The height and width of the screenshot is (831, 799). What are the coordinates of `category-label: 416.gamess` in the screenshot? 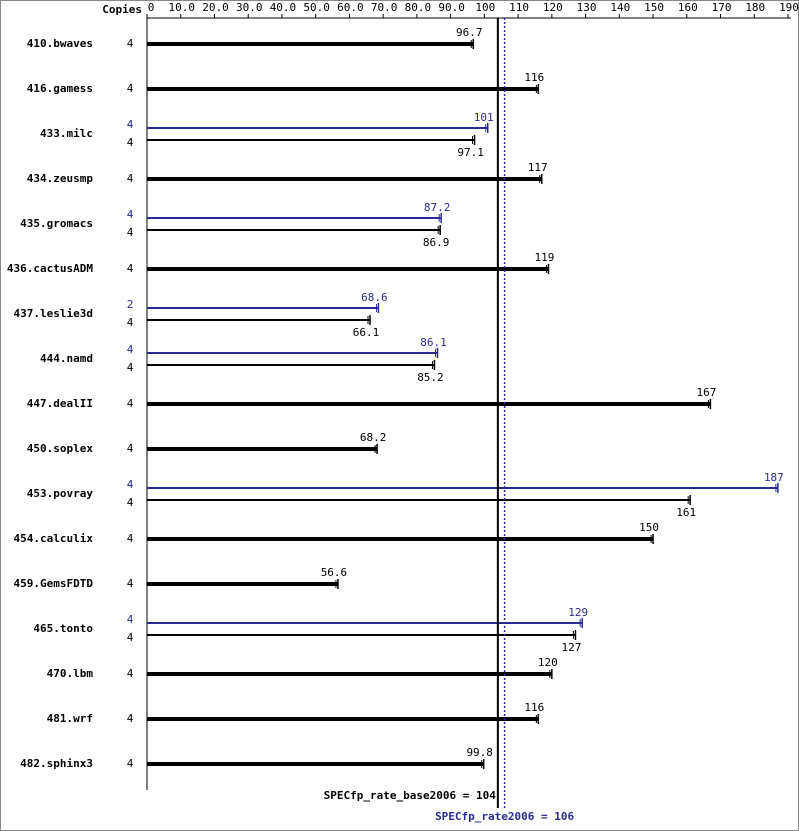 It's located at (60, 88).